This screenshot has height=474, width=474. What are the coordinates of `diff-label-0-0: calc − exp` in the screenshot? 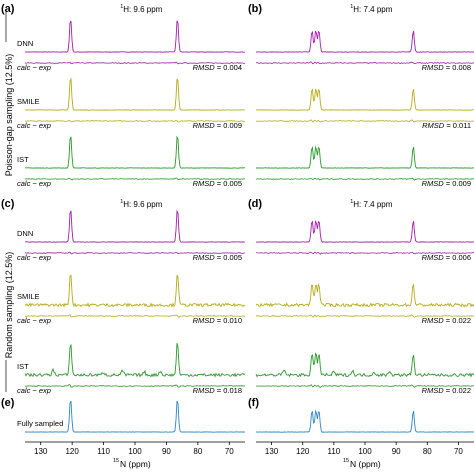 It's located at (34, 67).